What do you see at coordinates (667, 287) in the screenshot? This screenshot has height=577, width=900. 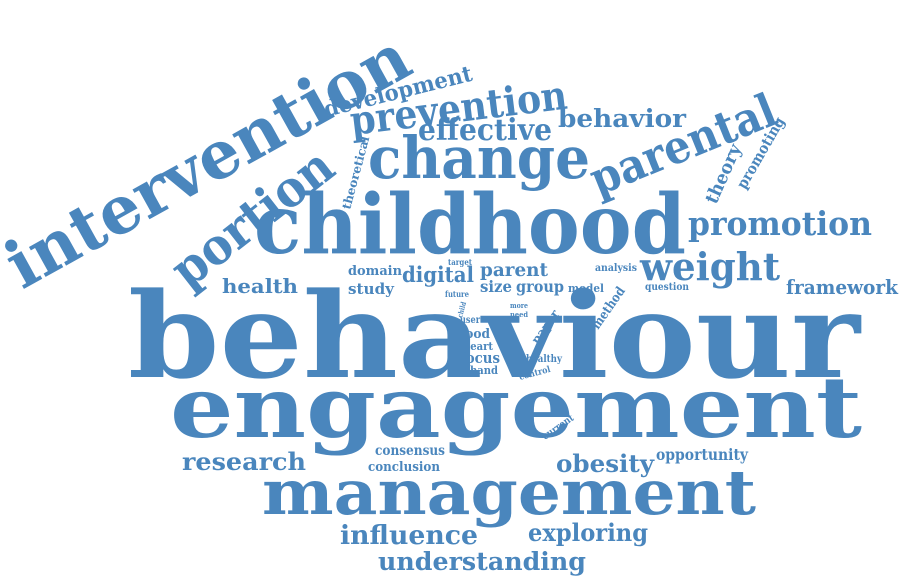 I see `word-question: question` at bounding box center [667, 287].